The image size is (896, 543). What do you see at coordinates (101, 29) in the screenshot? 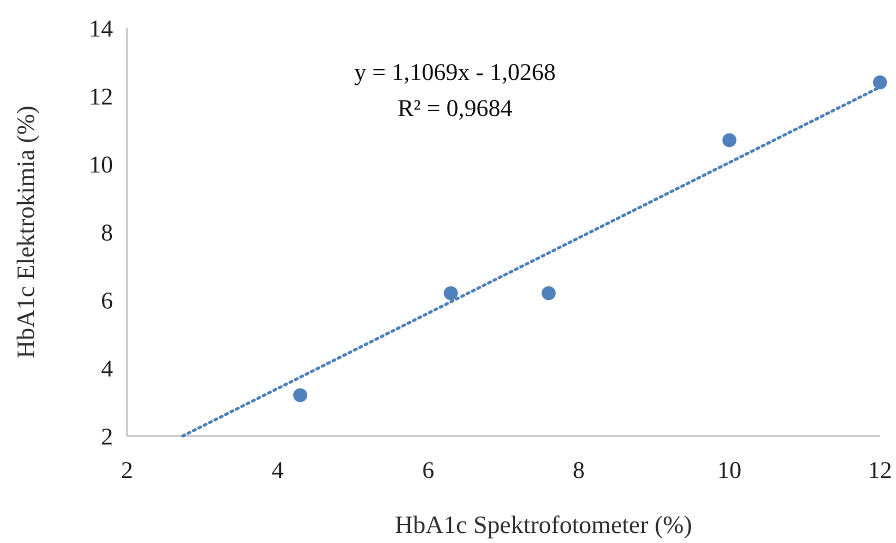
I see `y-tick-label: 14` at bounding box center [101, 29].